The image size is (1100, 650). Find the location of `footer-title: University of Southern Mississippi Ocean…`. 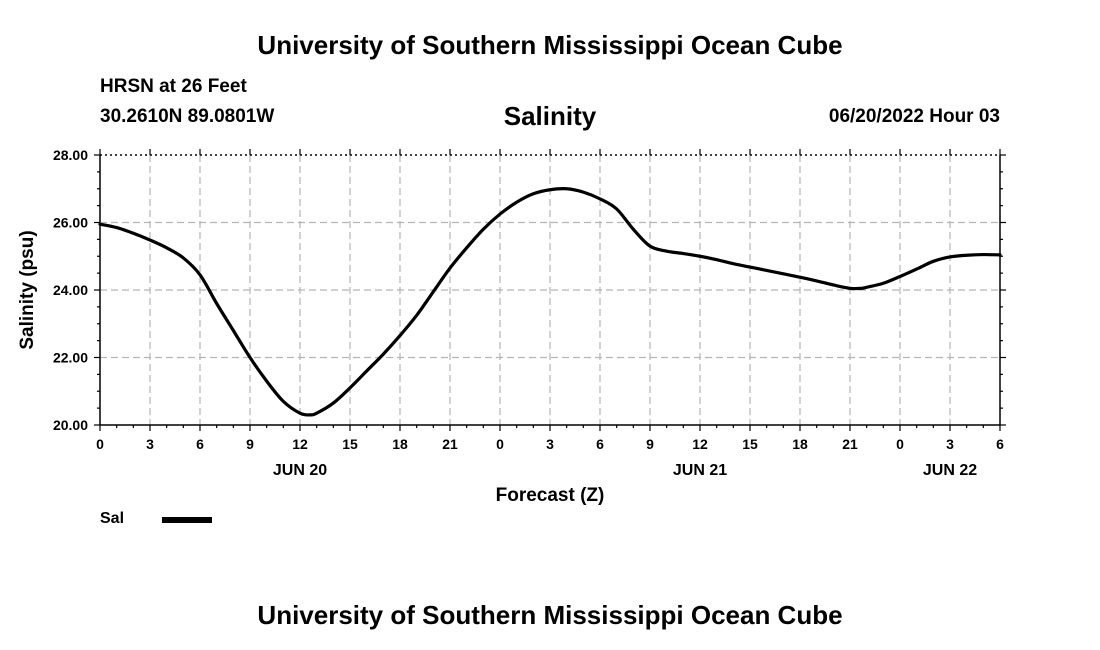

footer-title: University of Southern Mississippi Ocean… is located at coordinates (550, 615).